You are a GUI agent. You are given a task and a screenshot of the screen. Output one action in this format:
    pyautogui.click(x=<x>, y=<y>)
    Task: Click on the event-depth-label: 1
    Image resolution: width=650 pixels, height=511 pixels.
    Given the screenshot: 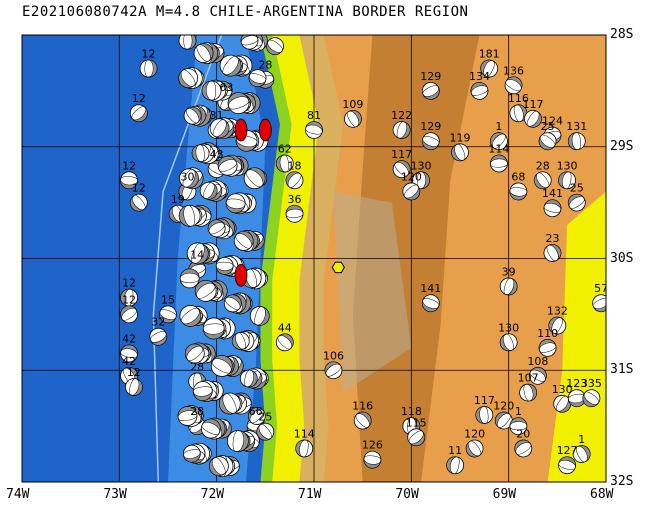 What is the action you would take?
    pyautogui.click(x=498, y=126)
    